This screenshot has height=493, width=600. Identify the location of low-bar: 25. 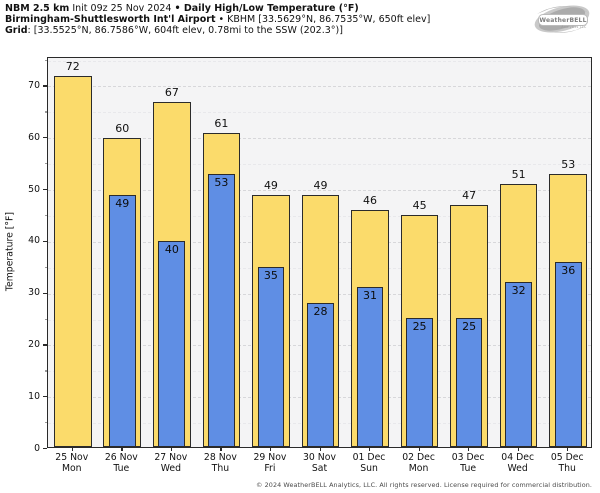
(469, 382).